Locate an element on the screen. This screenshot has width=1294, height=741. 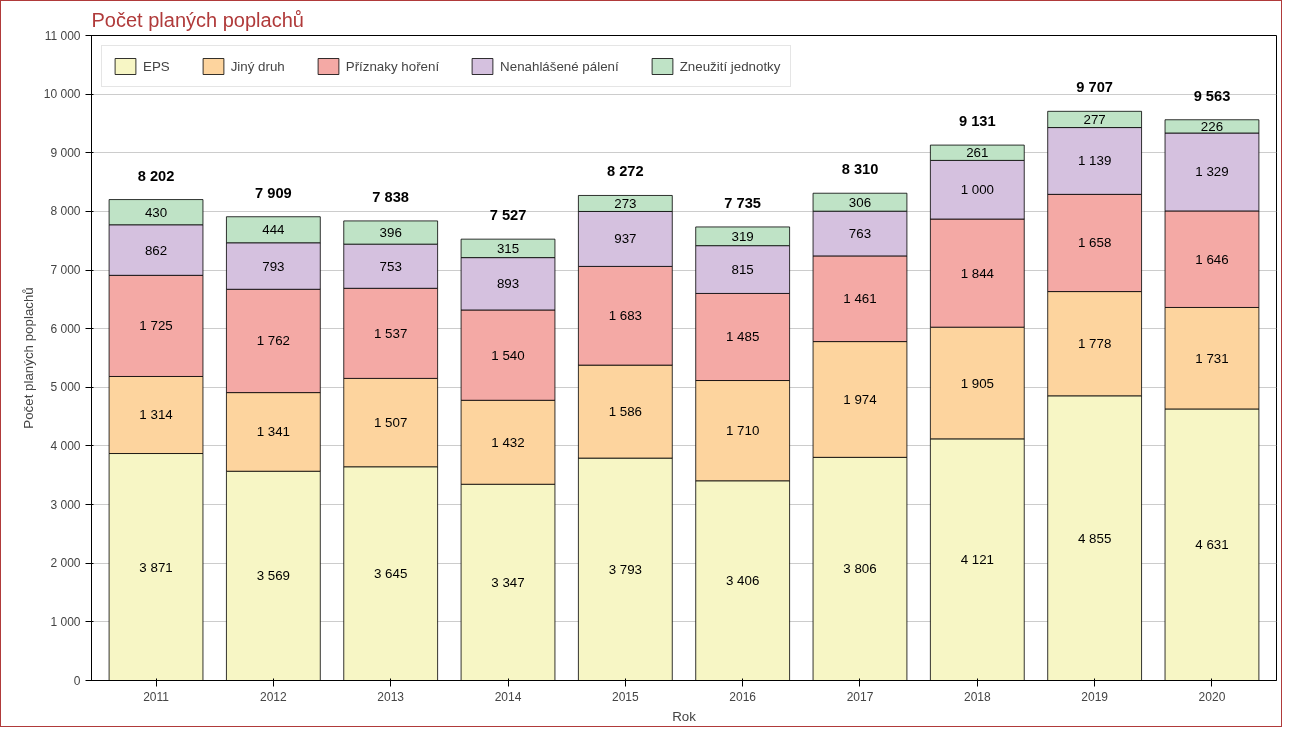
x-tick-label: 2016 is located at coordinates (743, 696).